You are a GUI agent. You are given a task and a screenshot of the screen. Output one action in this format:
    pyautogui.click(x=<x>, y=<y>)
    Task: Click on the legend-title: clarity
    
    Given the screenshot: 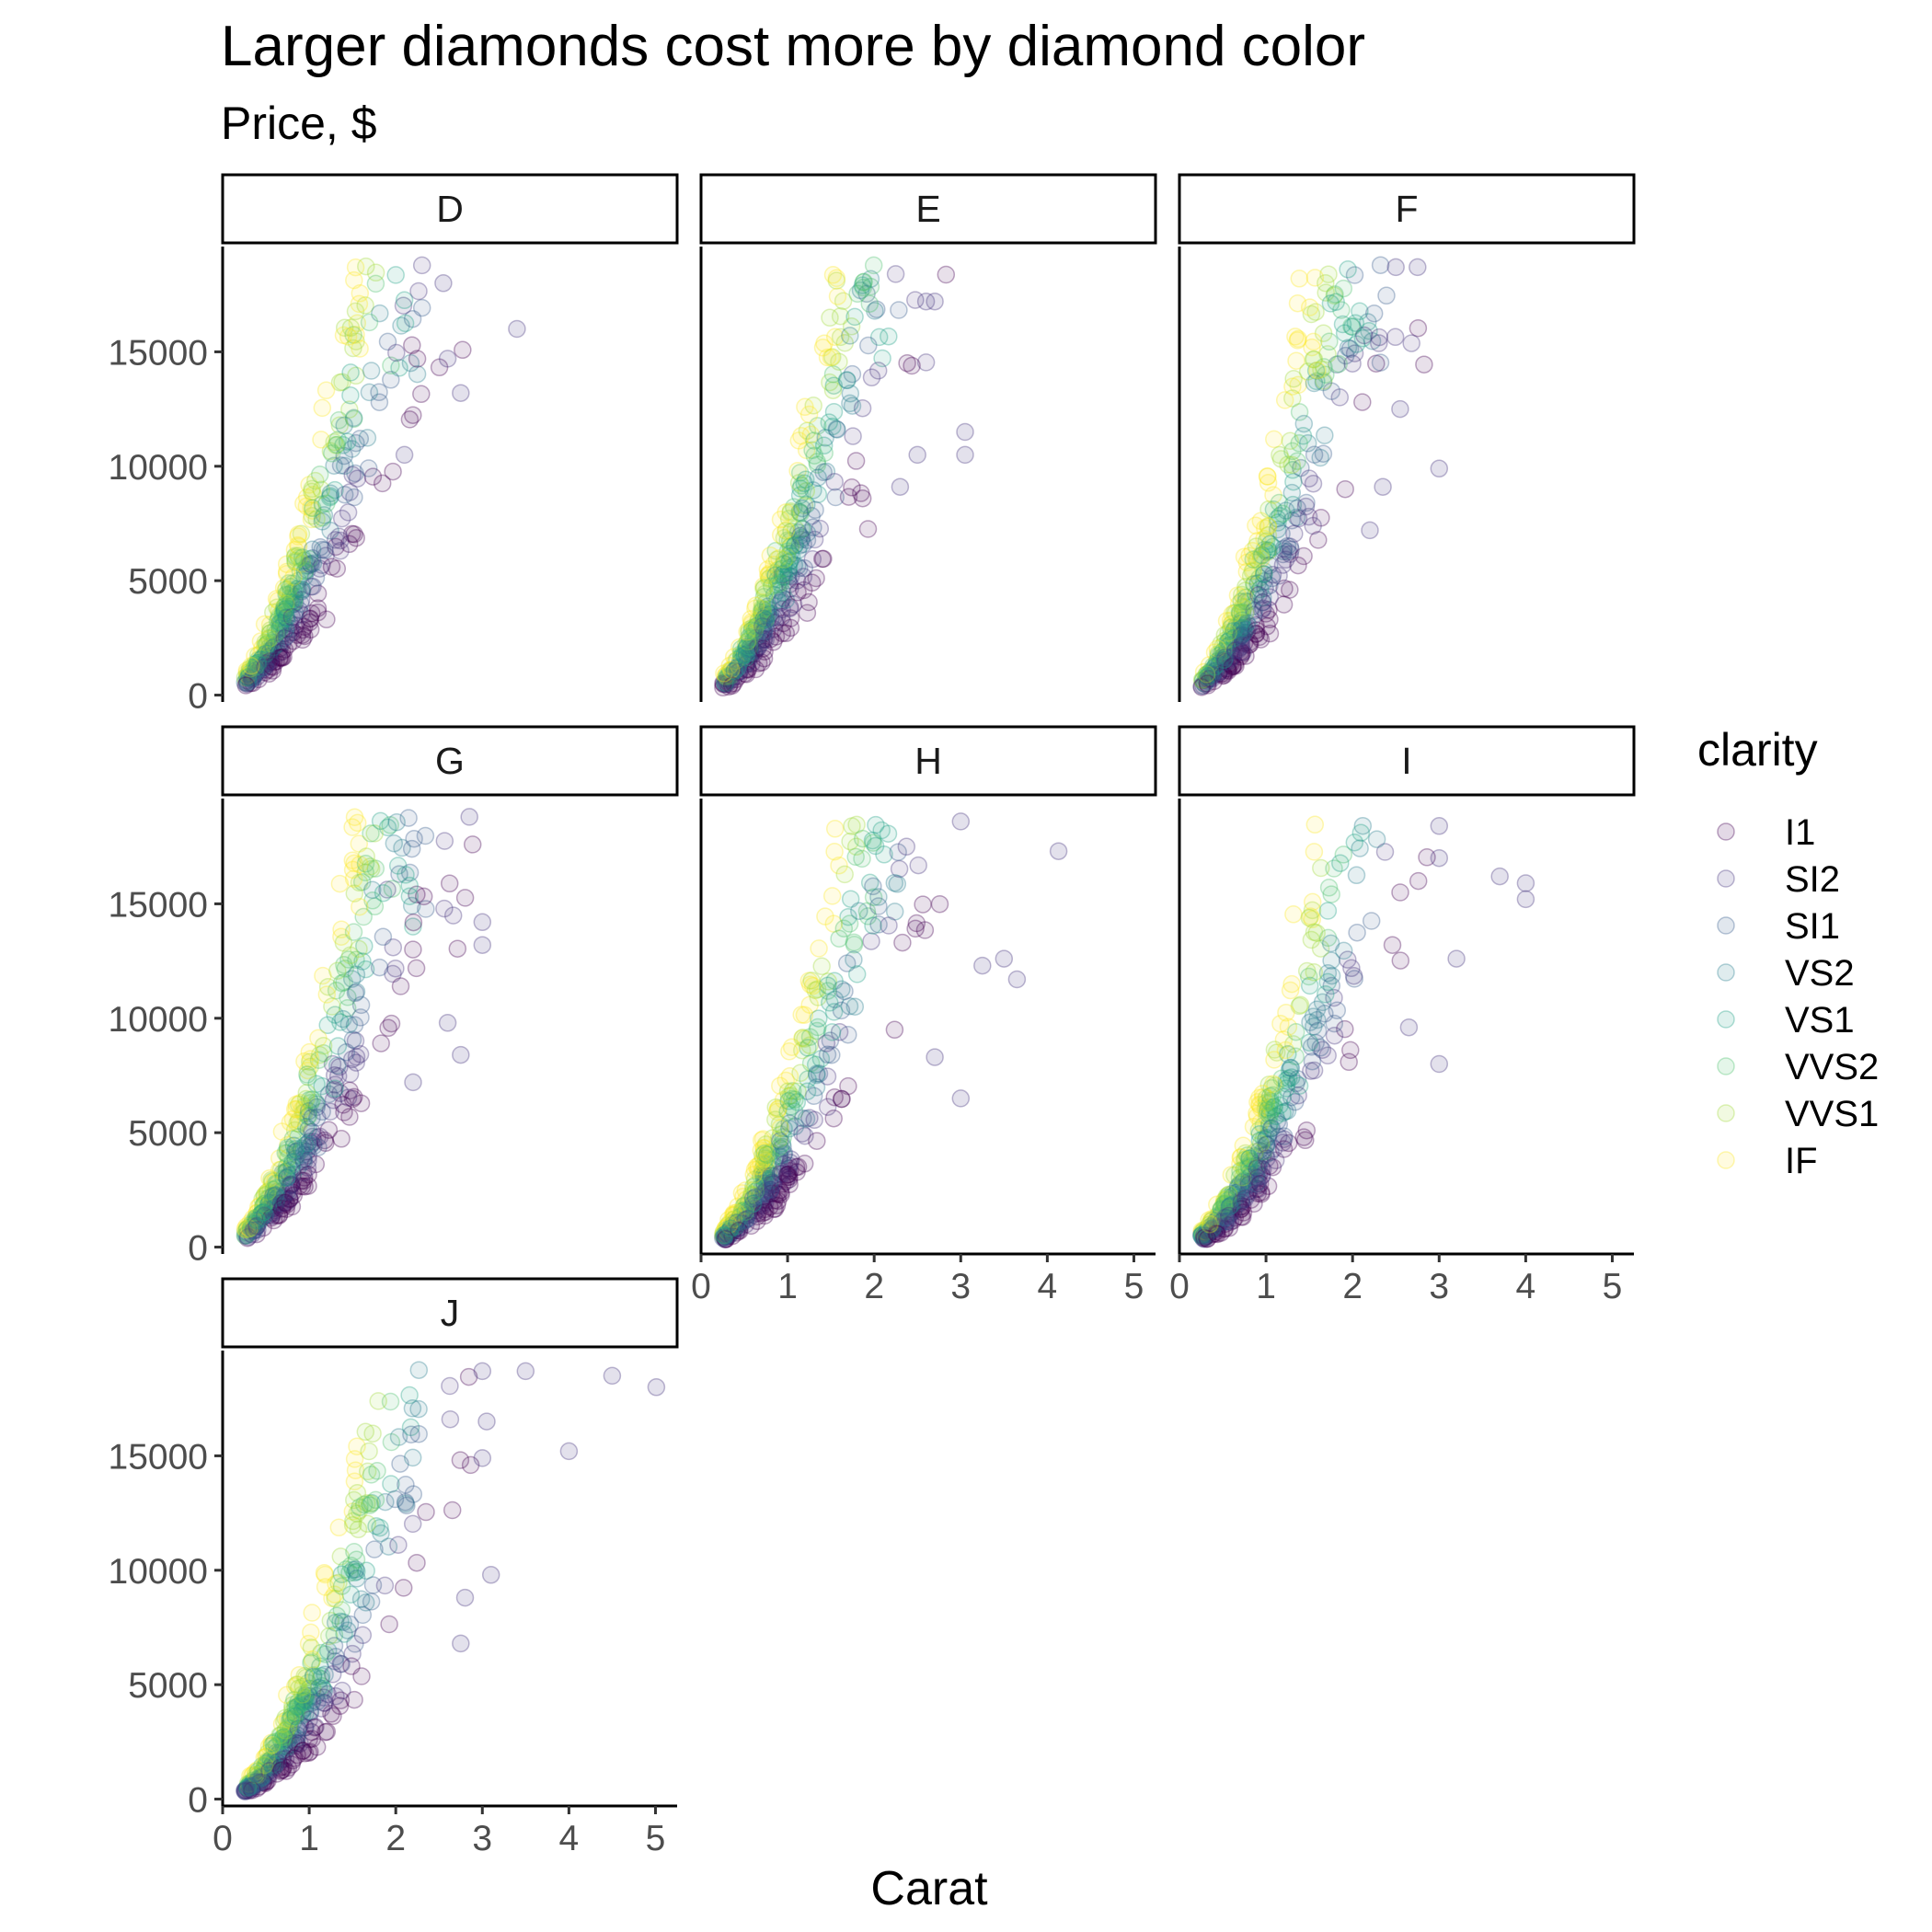 What is the action you would take?
    pyautogui.click(x=1757, y=750)
    